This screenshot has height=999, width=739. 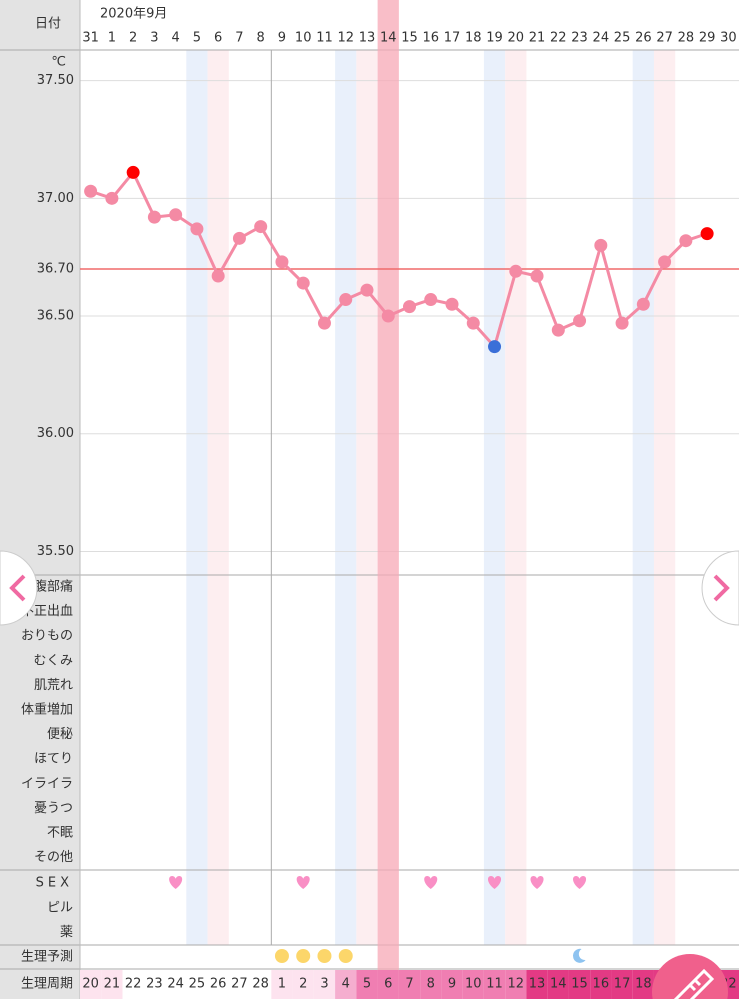 What do you see at coordinates (55, 80) in the screenshot?
I see `y-tick-label: 37.50` at bounding box center [55, 80].